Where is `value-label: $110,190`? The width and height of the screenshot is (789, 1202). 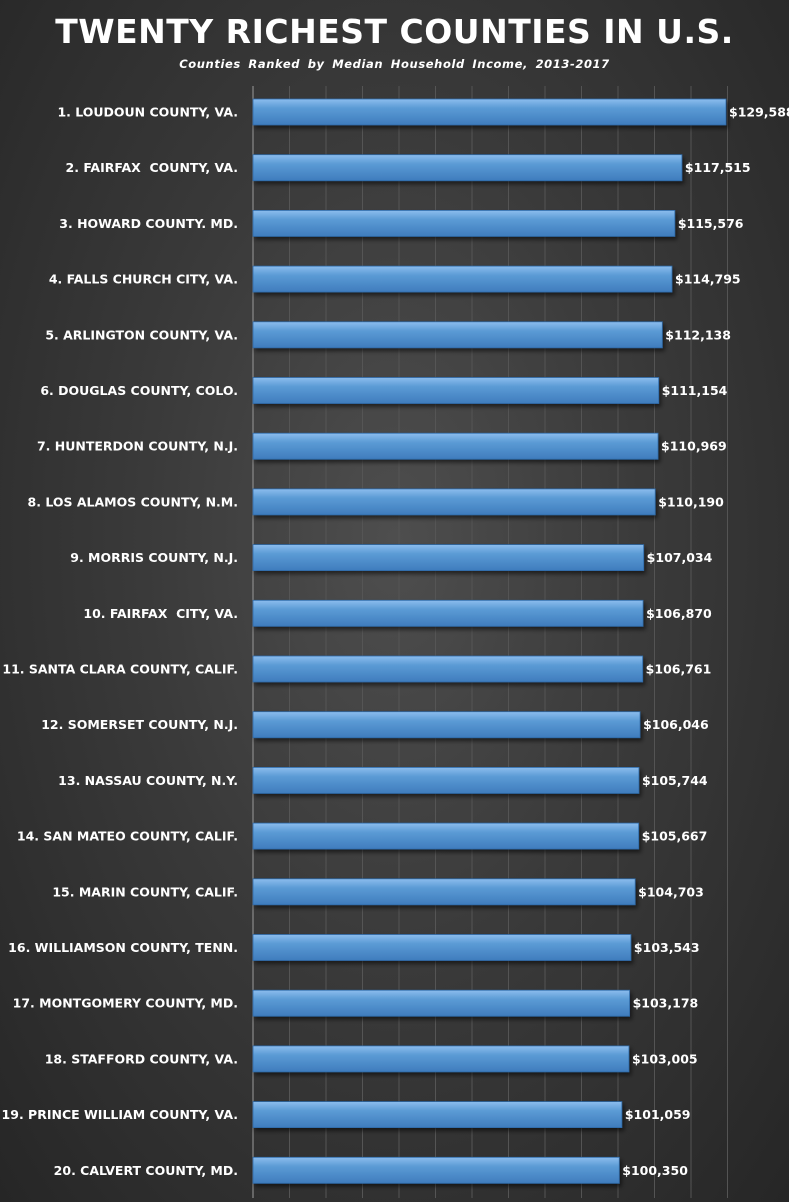
value-label: $110,190 is located at coordinates (691, 501).